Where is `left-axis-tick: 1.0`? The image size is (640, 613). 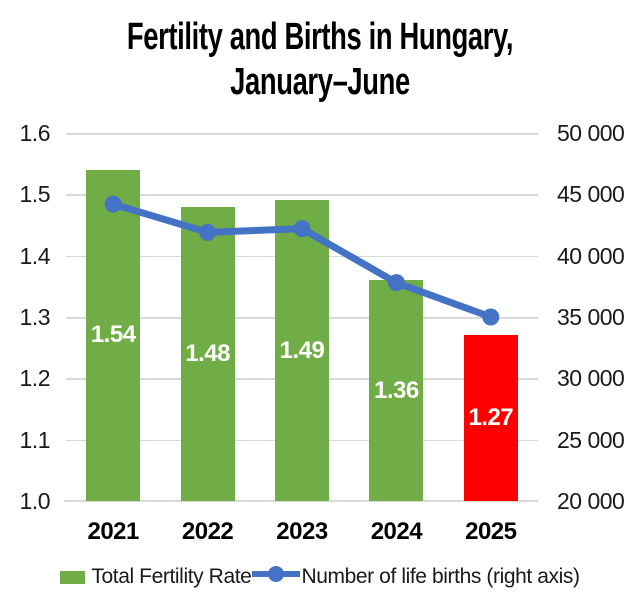
left-axis-tick: 1.0 is located at coordinates (35, 501).